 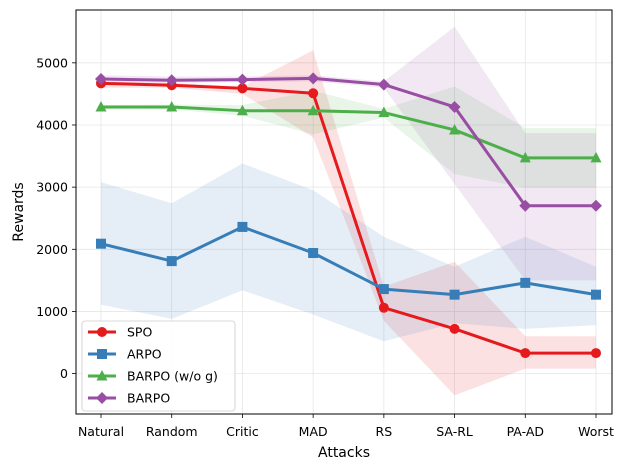 I want to click on x-tick-label: Worst, so click(x=596, y=431).